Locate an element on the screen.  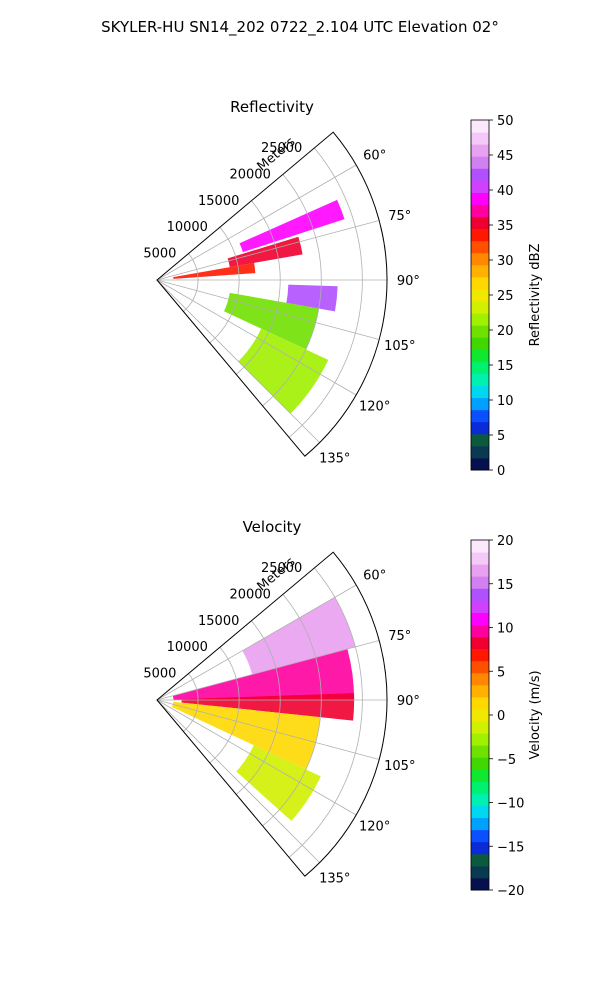
colorbar-tick-label: 30 is located at coordinates (505, 261).